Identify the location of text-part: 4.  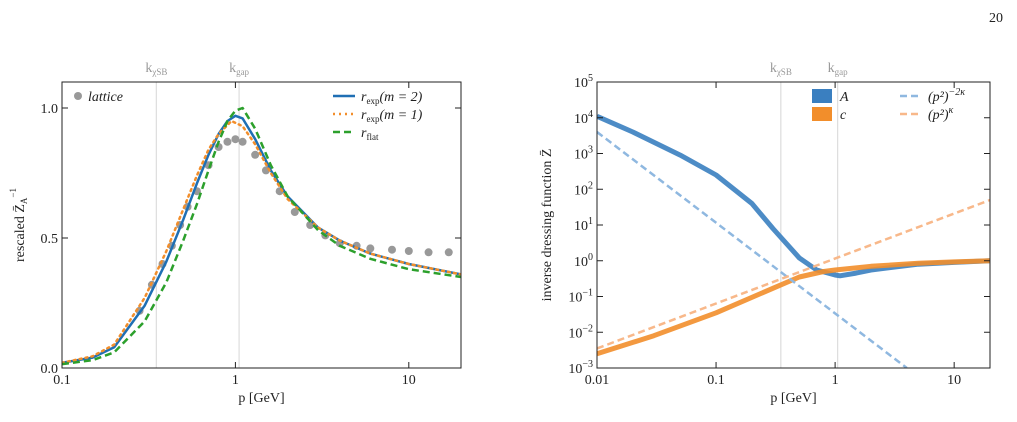
(590, 114).